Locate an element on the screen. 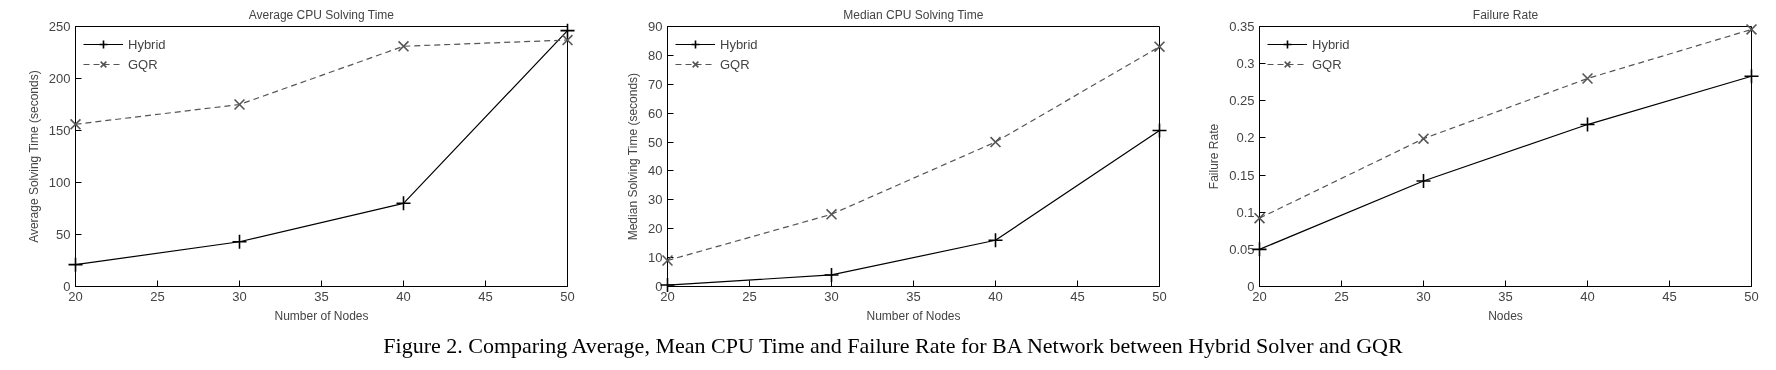  y-tick-label: 250 is located at coordinates (59, 26).